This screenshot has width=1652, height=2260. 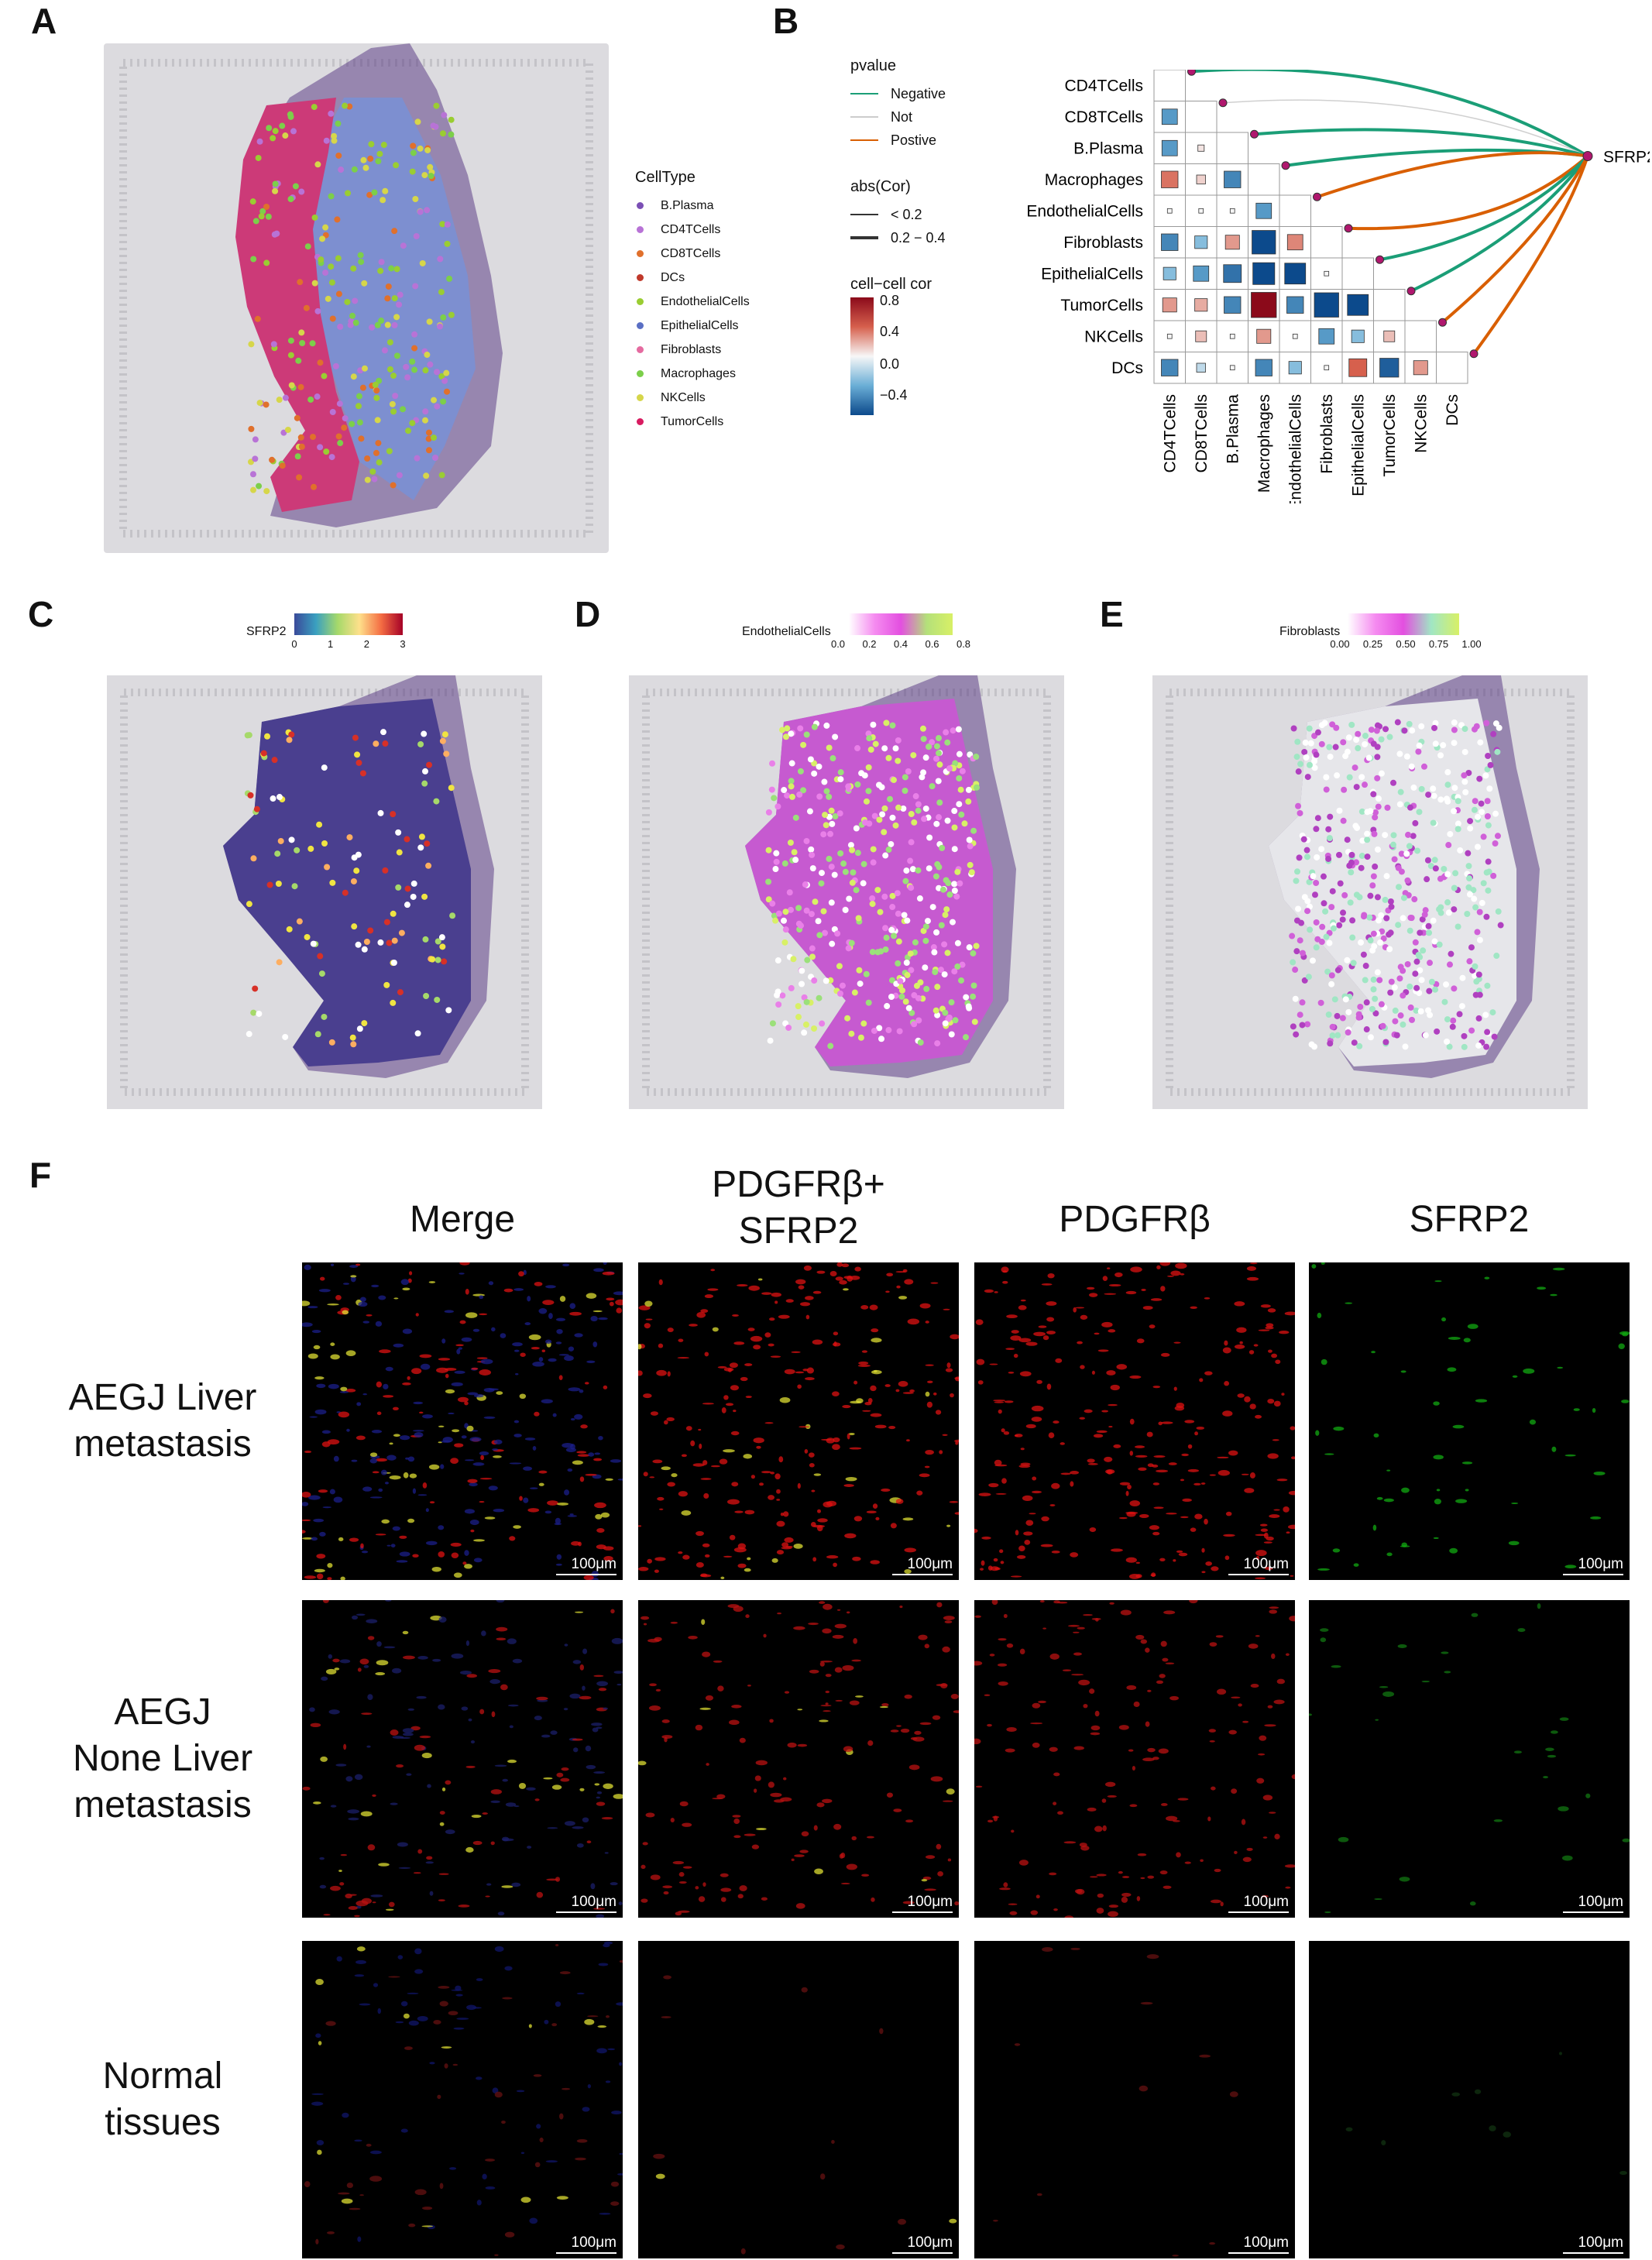 I want to click on fluorescence-image-svg, so click(x=805, y=2115).